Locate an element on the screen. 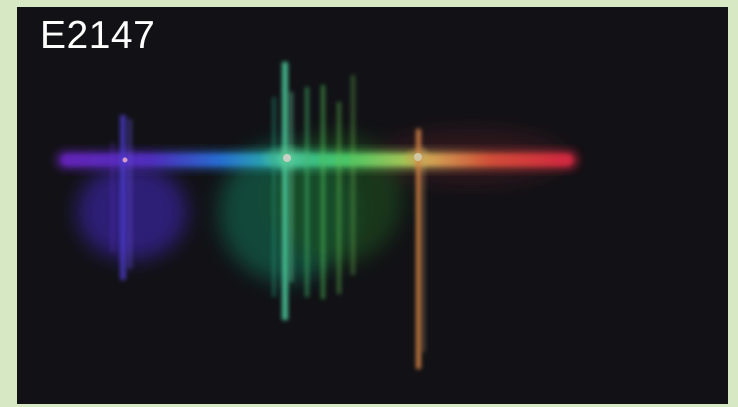  image-label: E2147 is located at coordinates (98, 35).